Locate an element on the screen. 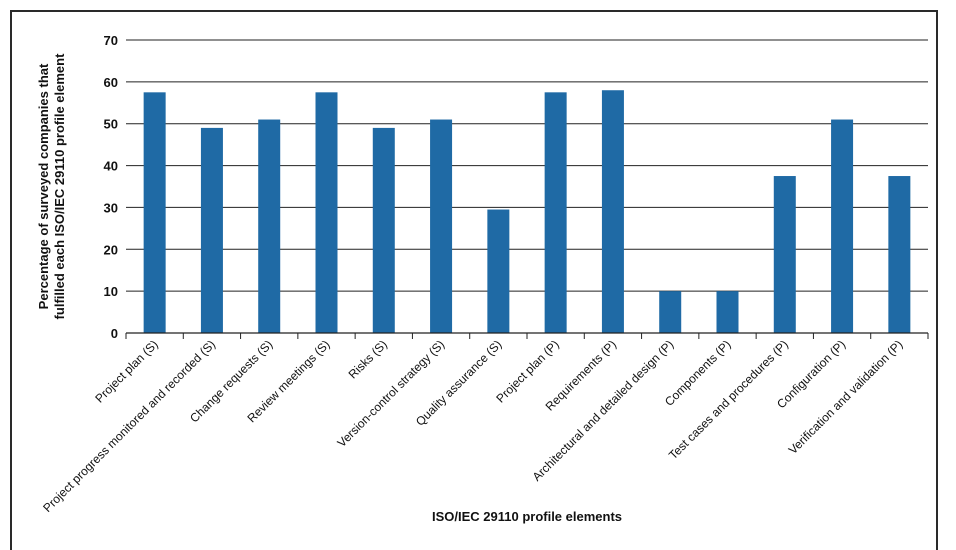  category-label: Verification and validation (P) is located at coordinates (846, 397).